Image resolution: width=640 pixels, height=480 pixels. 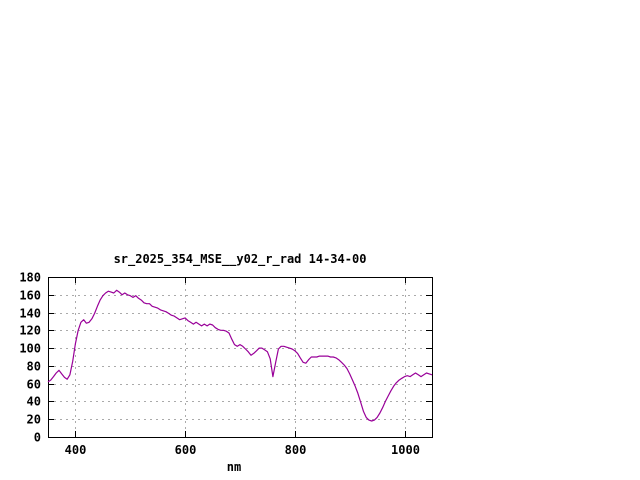 I want to click on y-tick-label: 140, so click(x=30, y=314).